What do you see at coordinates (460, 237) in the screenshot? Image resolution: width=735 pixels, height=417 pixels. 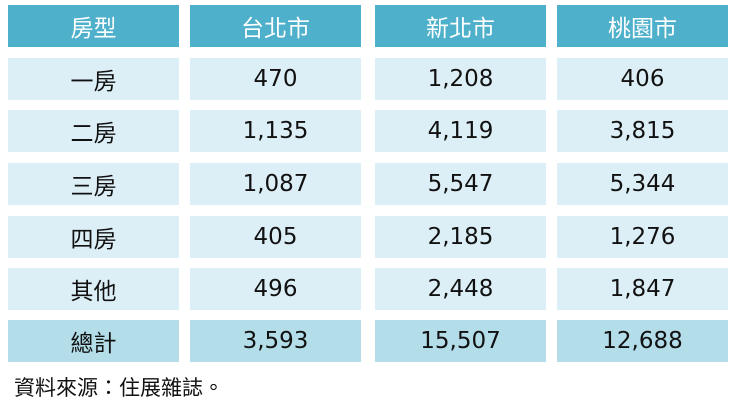 I see `table-cell: 2,185` at bounding box center [460, 237].